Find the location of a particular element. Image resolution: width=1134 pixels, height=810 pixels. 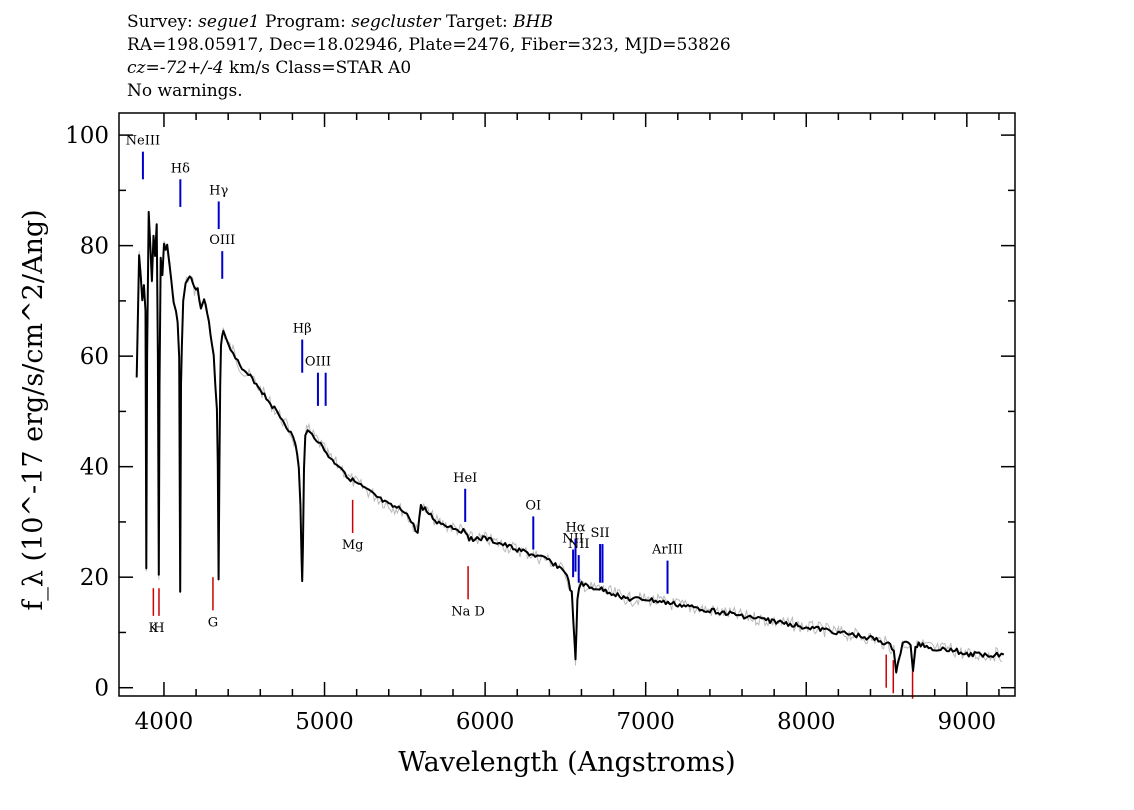

absorption-line-label: G is located at coordinates (213, 622).